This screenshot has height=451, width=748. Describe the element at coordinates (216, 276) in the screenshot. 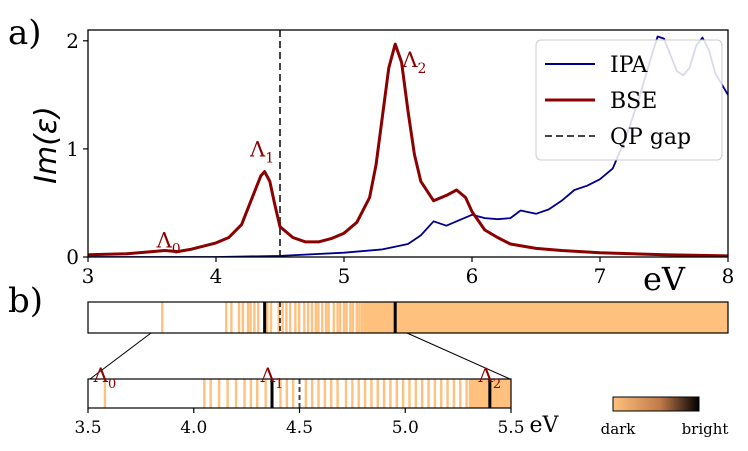

I see `x-tick-label: 4` at that location.